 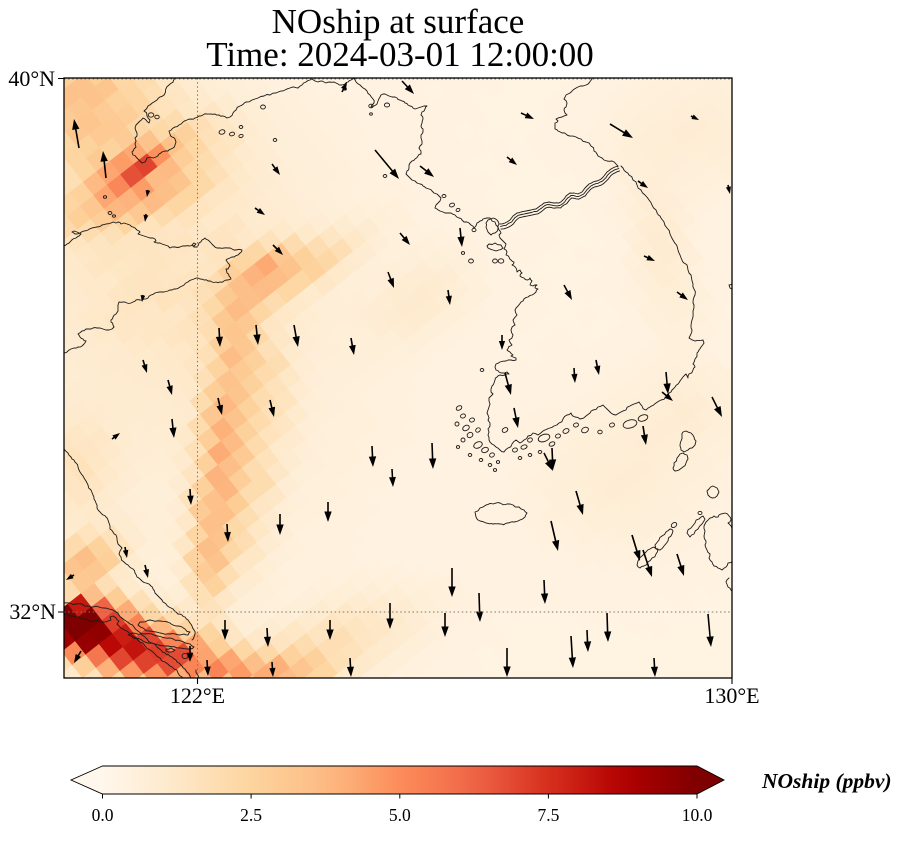 What do you see at coordinates (103, 815) in the screenshot?
I see `svg-text: 0.0` at bounding box center [103, 815].